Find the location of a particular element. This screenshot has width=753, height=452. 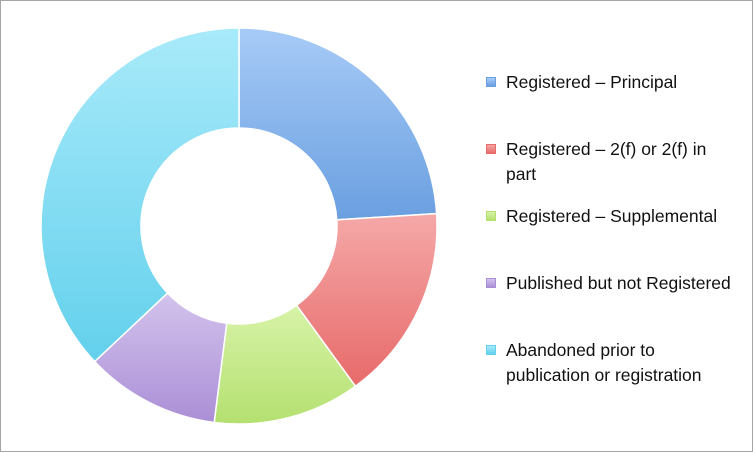

legend-swatch-registered-supplemental is located at coordinates (491, 216).